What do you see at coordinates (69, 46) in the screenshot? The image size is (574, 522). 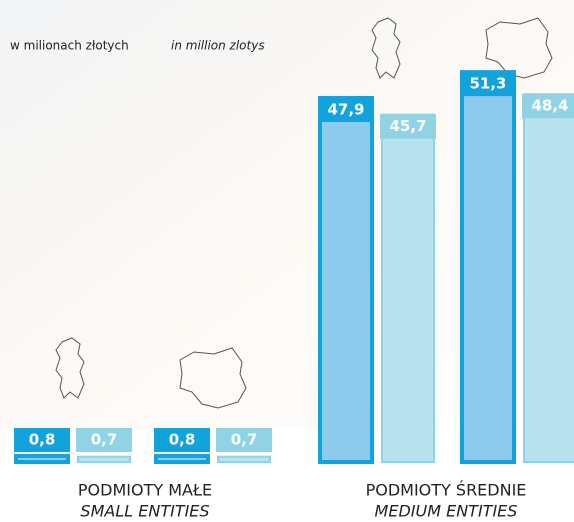 I see `unit-label: w milionach złotych` at bounding box center [69, 46].